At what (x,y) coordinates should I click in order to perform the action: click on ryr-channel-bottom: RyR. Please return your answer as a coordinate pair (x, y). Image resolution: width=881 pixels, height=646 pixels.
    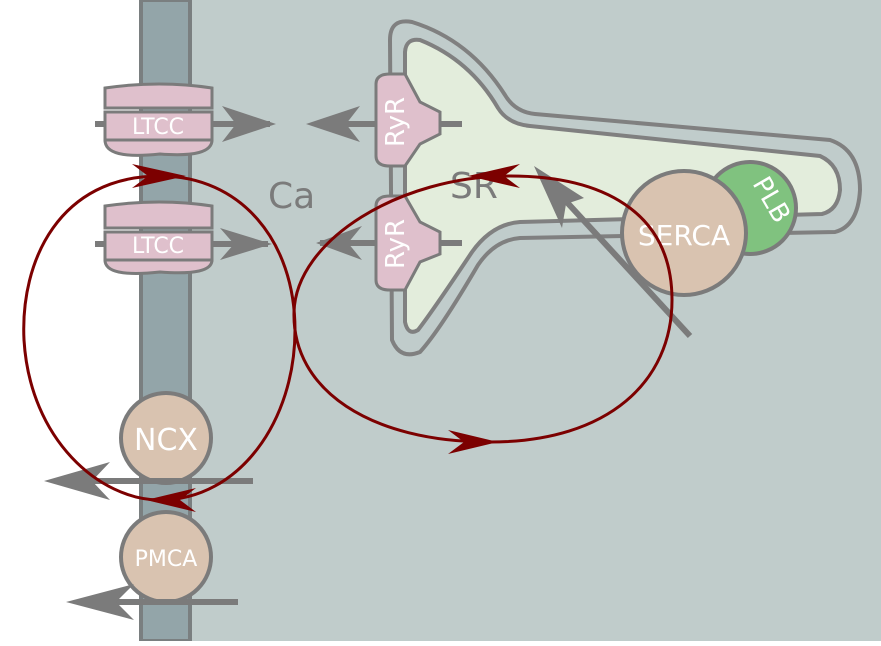
    Looking at the image, I should click on (389, 243).